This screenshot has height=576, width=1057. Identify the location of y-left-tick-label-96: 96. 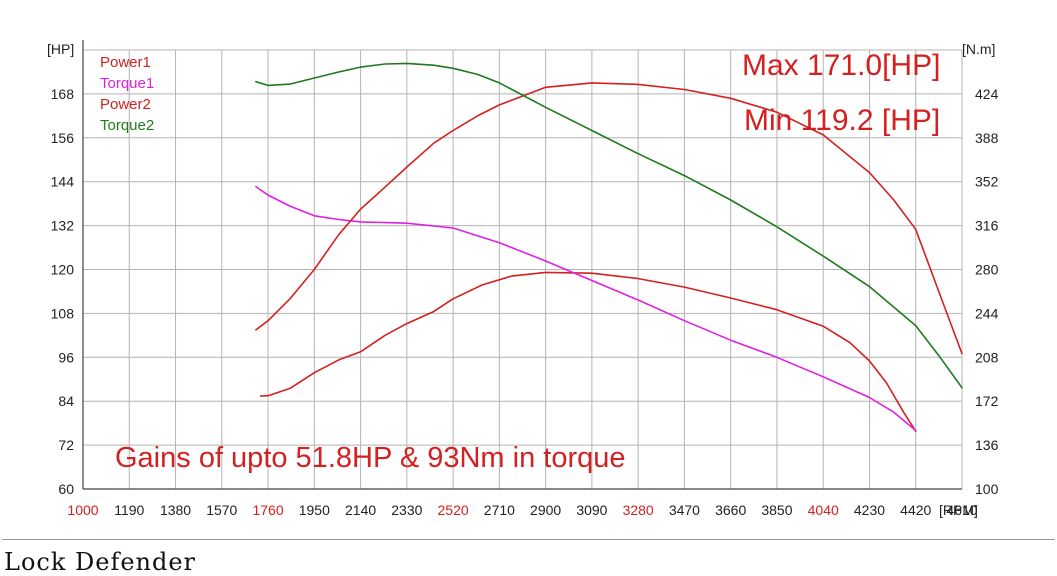
(66, 357).